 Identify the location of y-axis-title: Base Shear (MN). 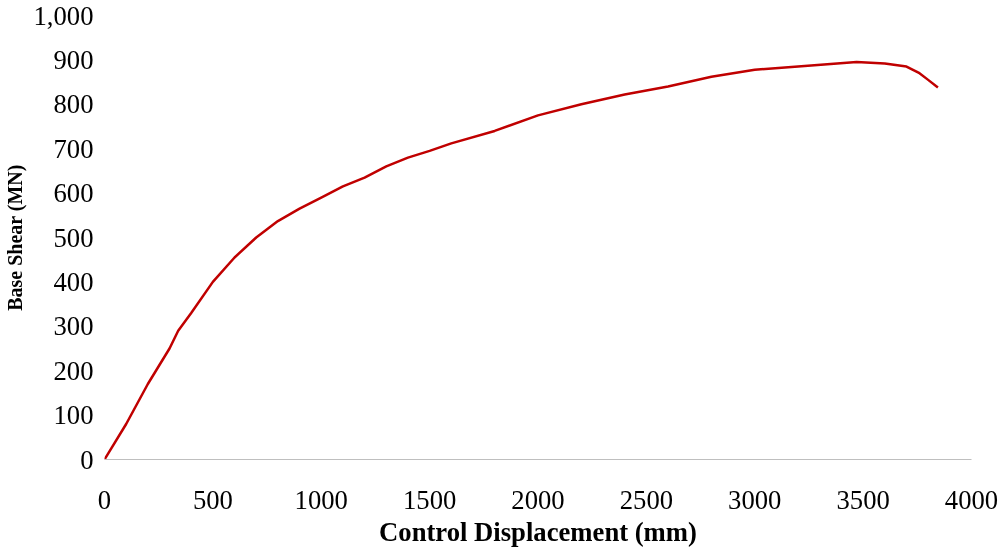
(15, 237).